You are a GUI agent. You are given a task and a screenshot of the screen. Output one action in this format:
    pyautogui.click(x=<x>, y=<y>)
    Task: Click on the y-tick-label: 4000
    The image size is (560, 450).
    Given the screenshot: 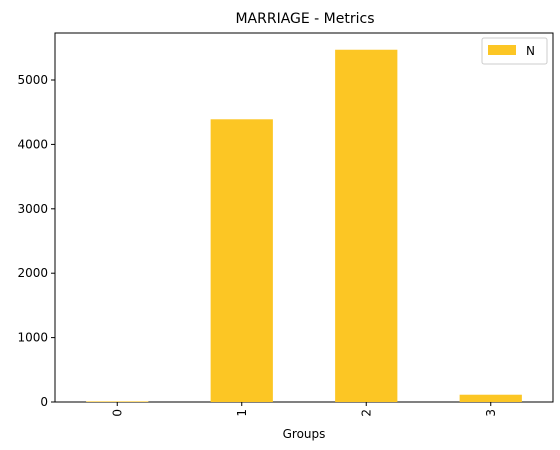 What is the action you would take?
    pyautogui.click(x=32, y=144)
    